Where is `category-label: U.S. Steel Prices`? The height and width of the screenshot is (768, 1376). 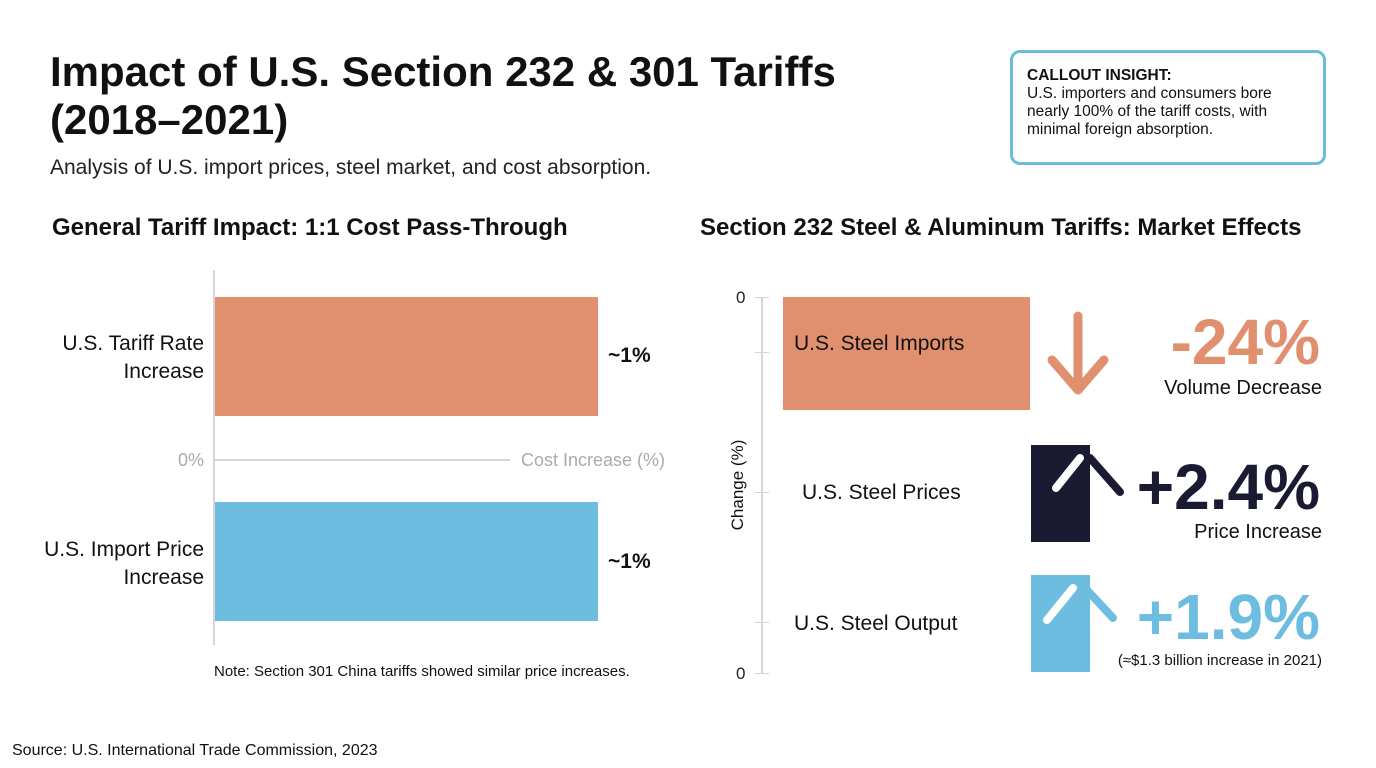
category-label: U.S. Steel Prices is located at coordinates (881, 492).